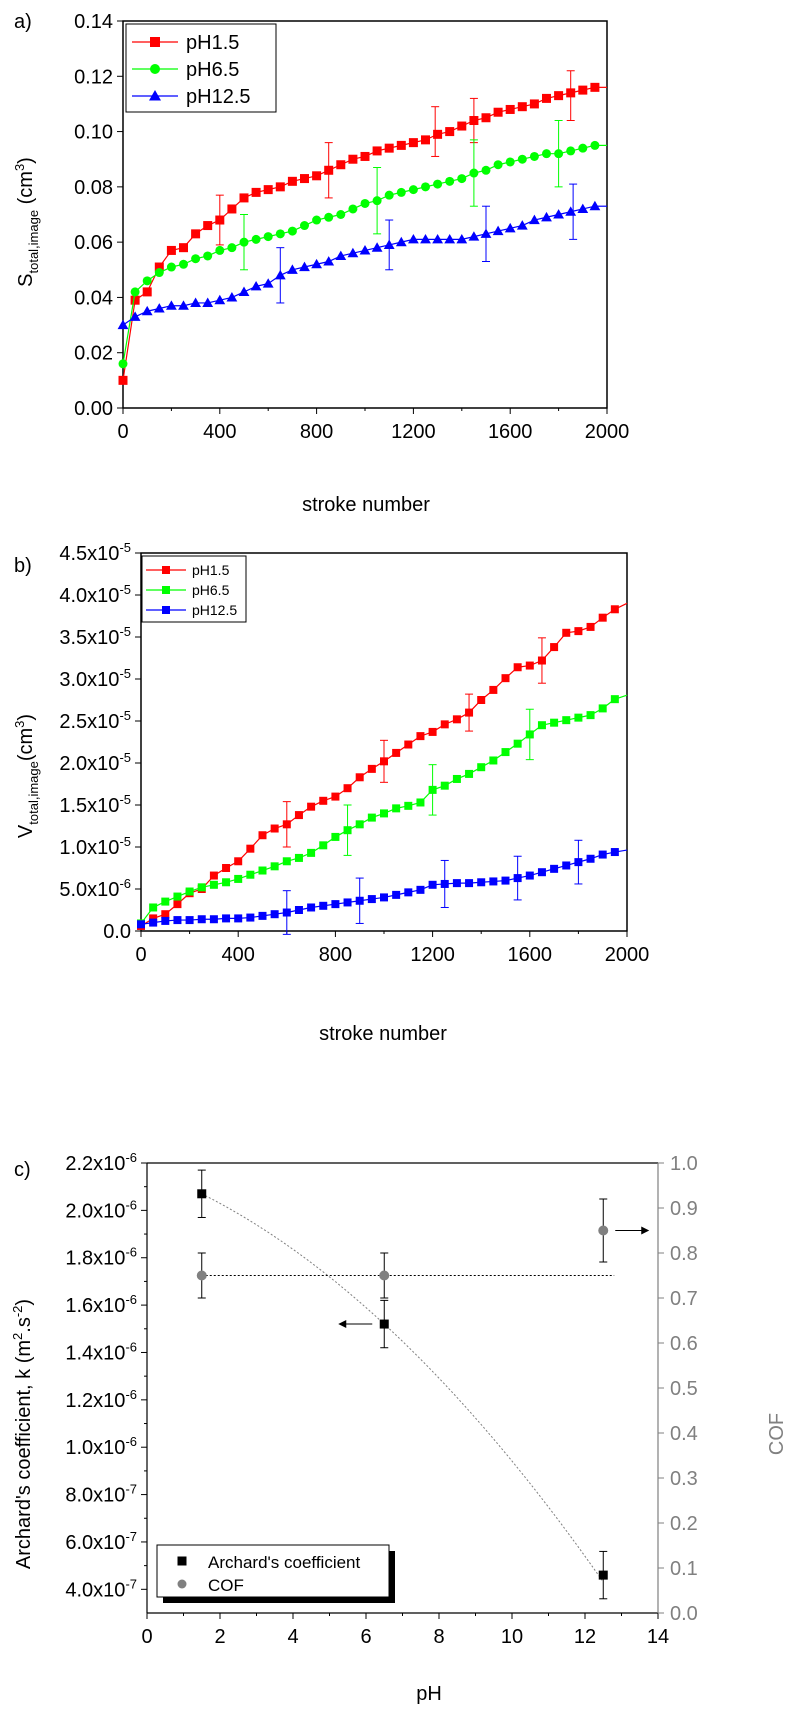 The width and height of the screenshot is (795, 1711). Describe the element at coordinates (607, 432) in the screenshot. I see `x-tick-label: 2000` at that location.